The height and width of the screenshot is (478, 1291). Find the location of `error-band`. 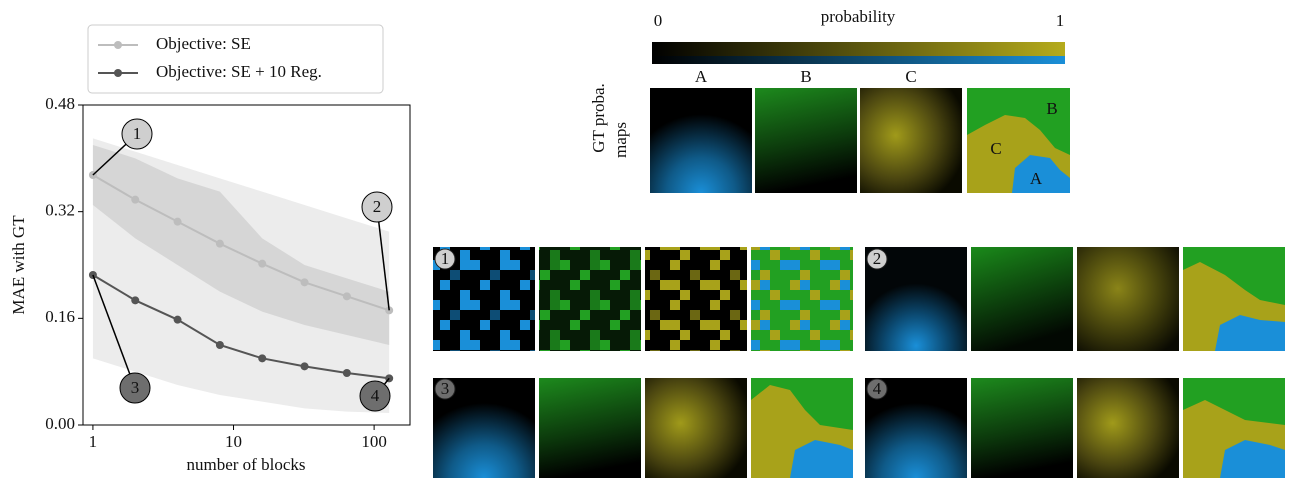

error-band is located at coordinates (241, 245).